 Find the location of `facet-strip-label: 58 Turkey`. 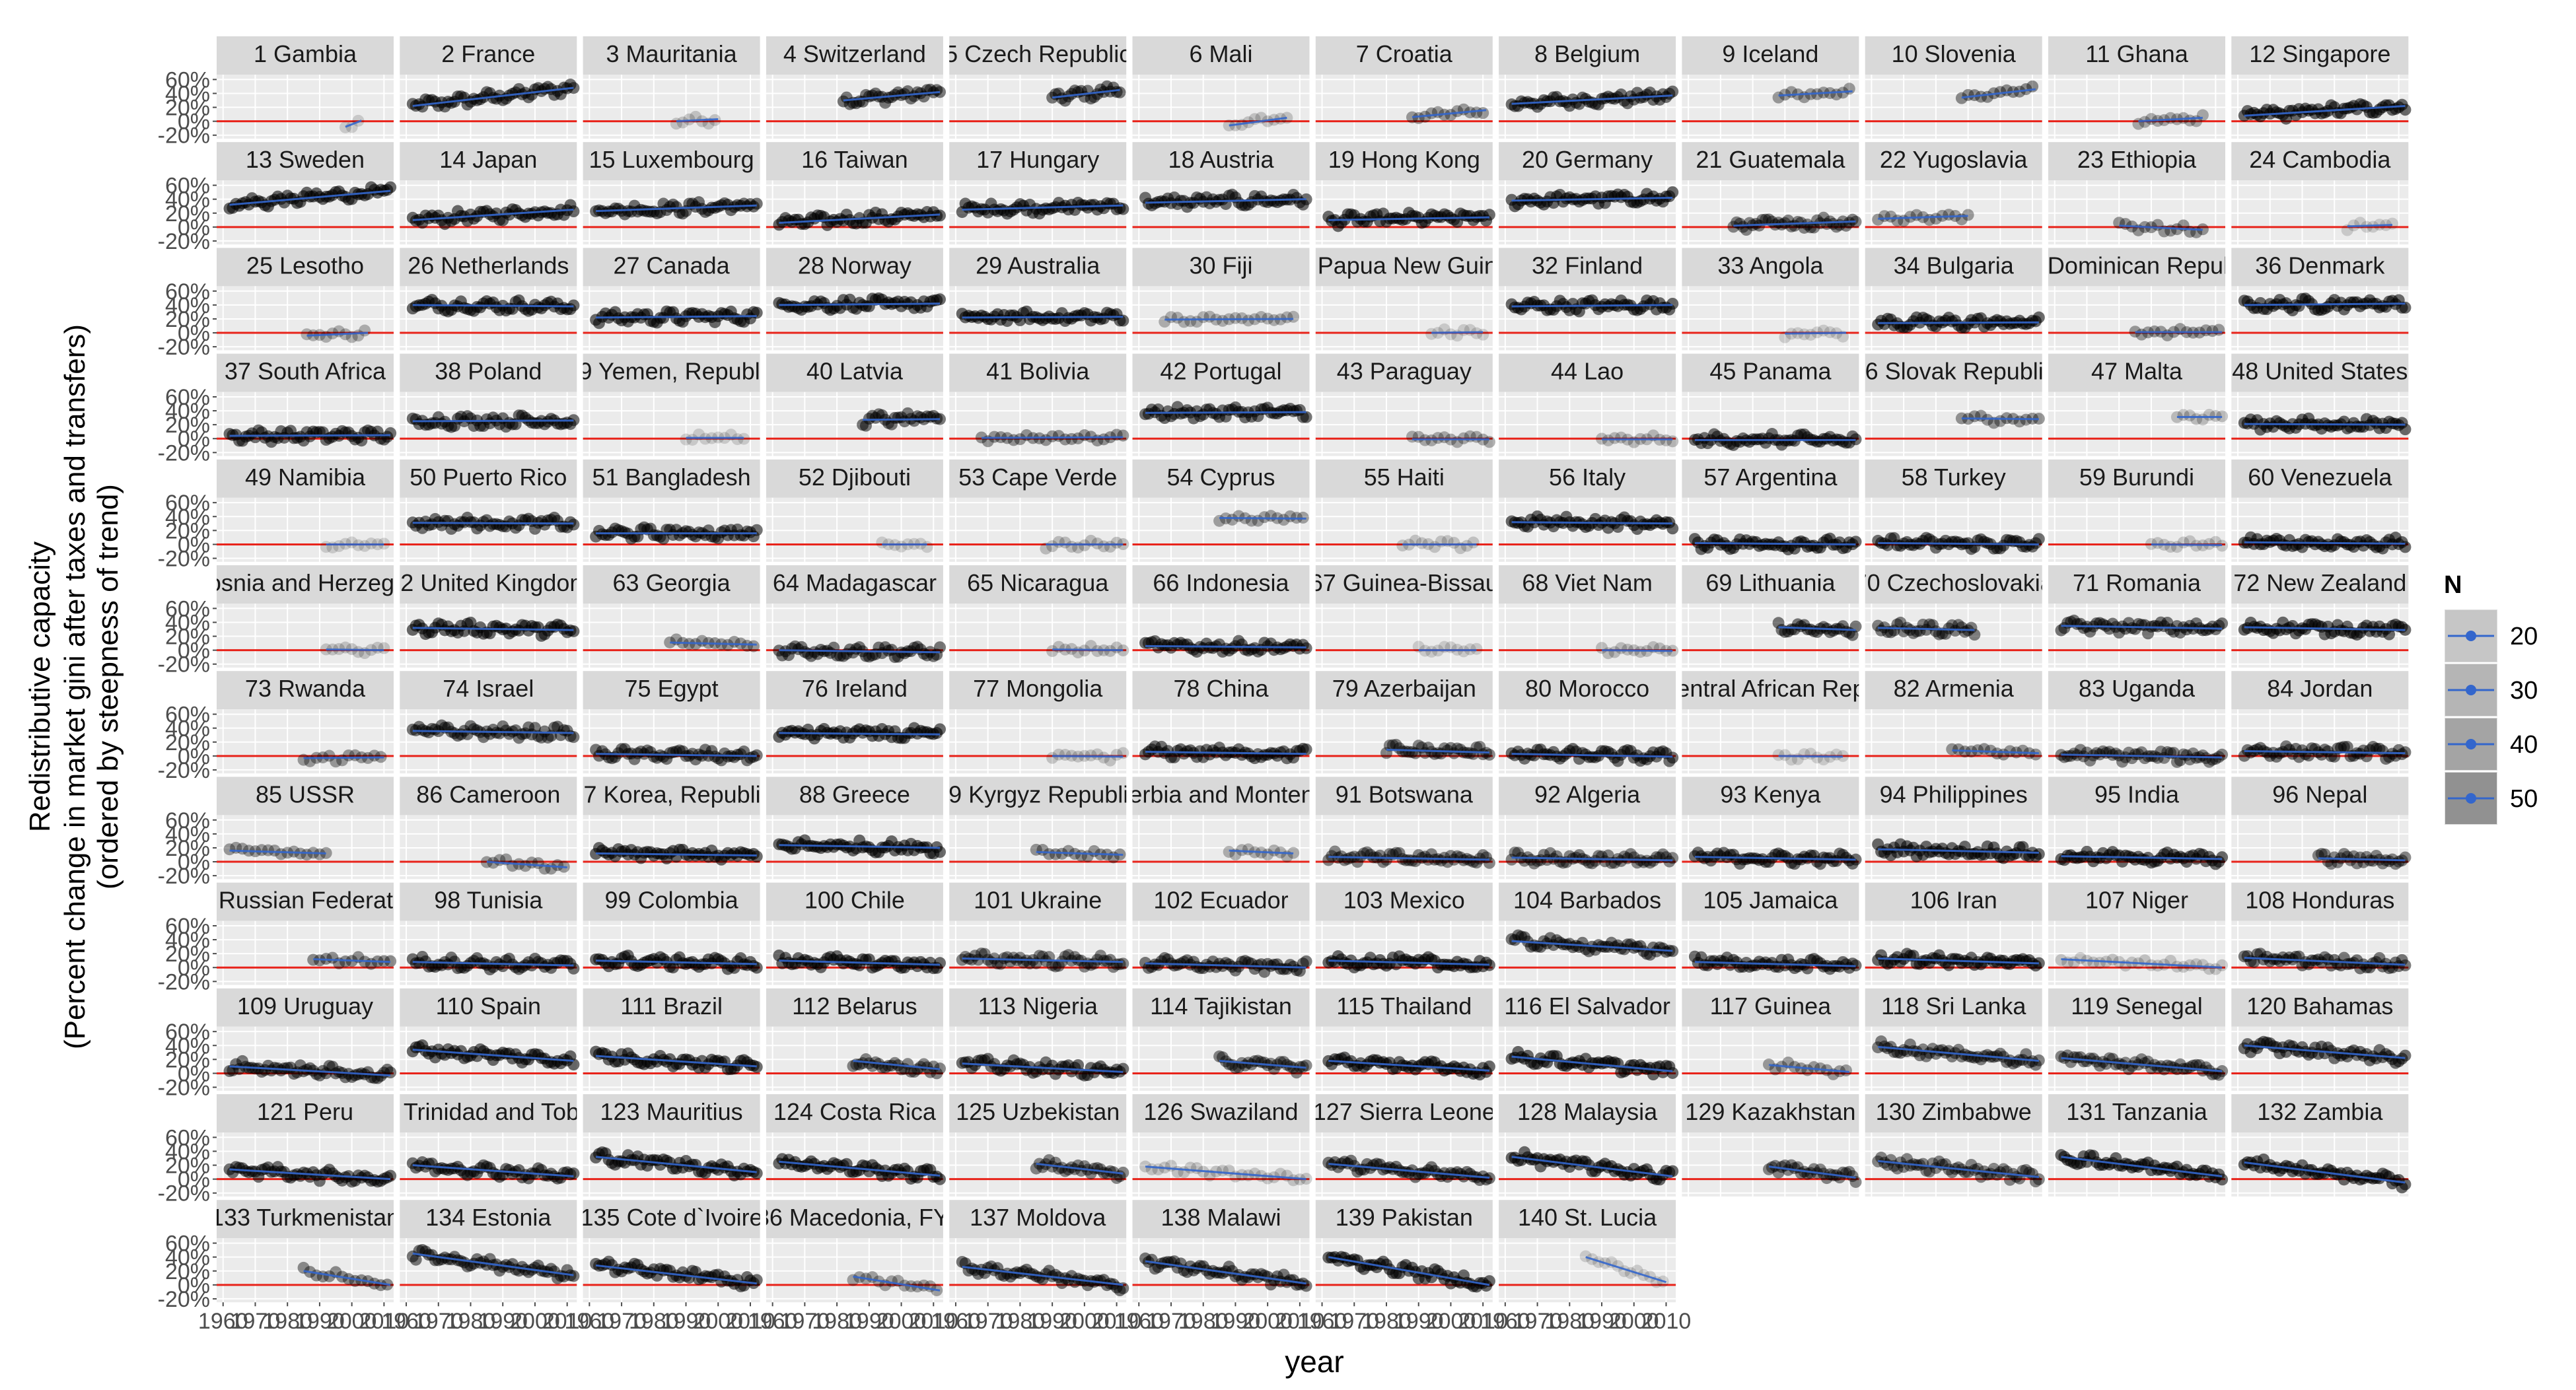

facet-strip-label: 58 Turkey is located at coordinates (1954, 477).